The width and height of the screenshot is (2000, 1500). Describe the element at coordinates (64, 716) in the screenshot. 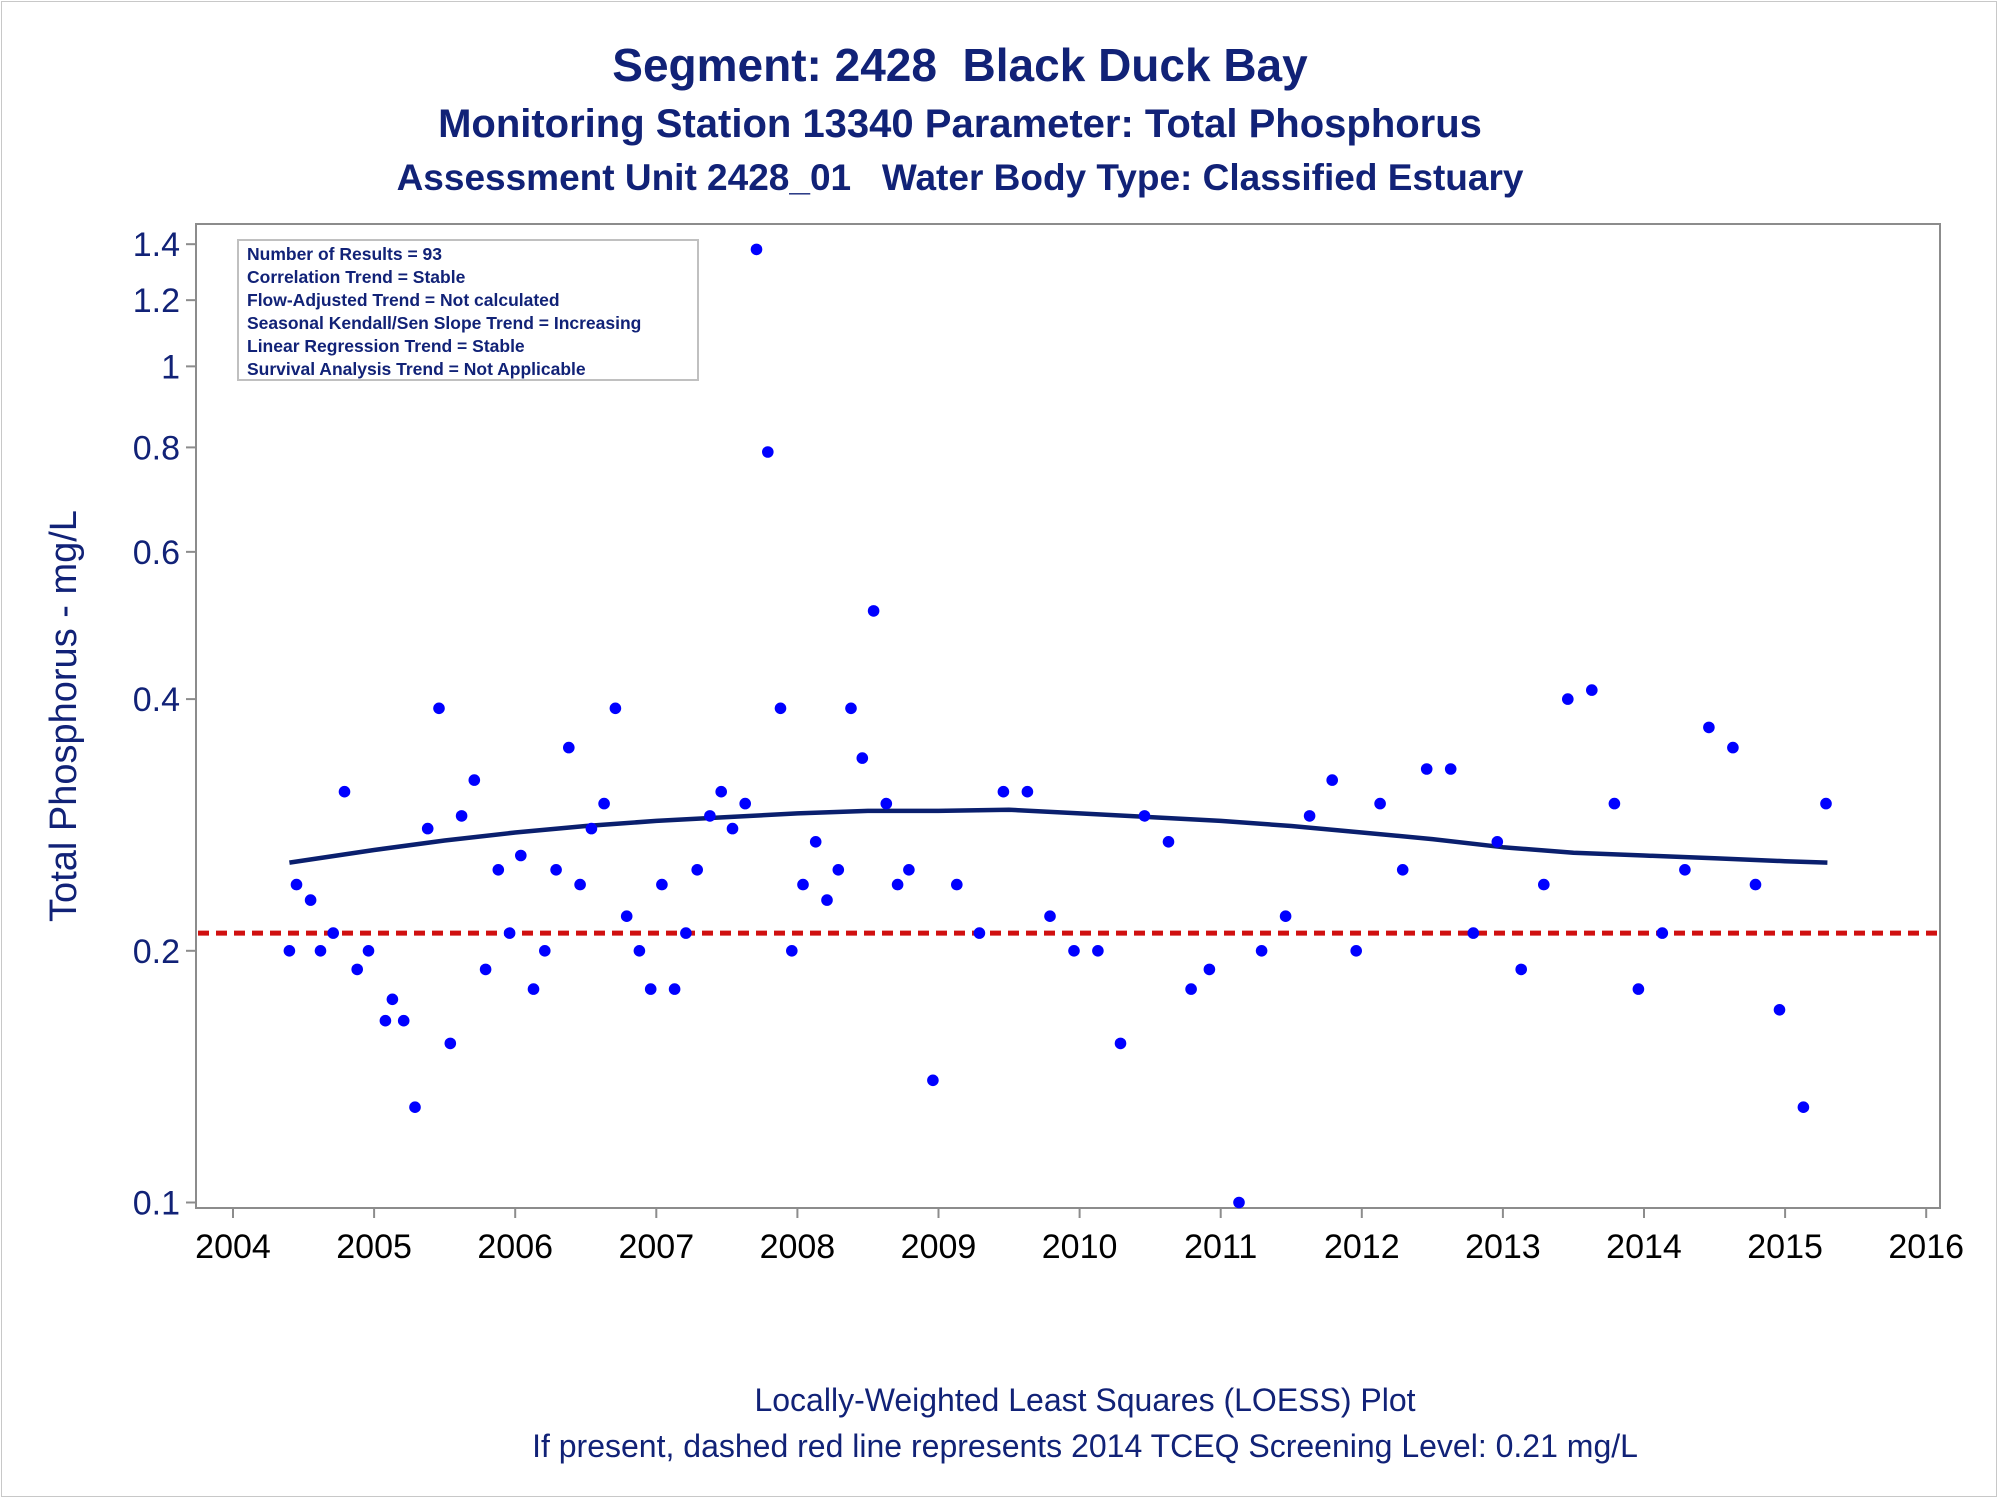

I see `y-axis-label: Total Phosphorus - mg/L` at that location.